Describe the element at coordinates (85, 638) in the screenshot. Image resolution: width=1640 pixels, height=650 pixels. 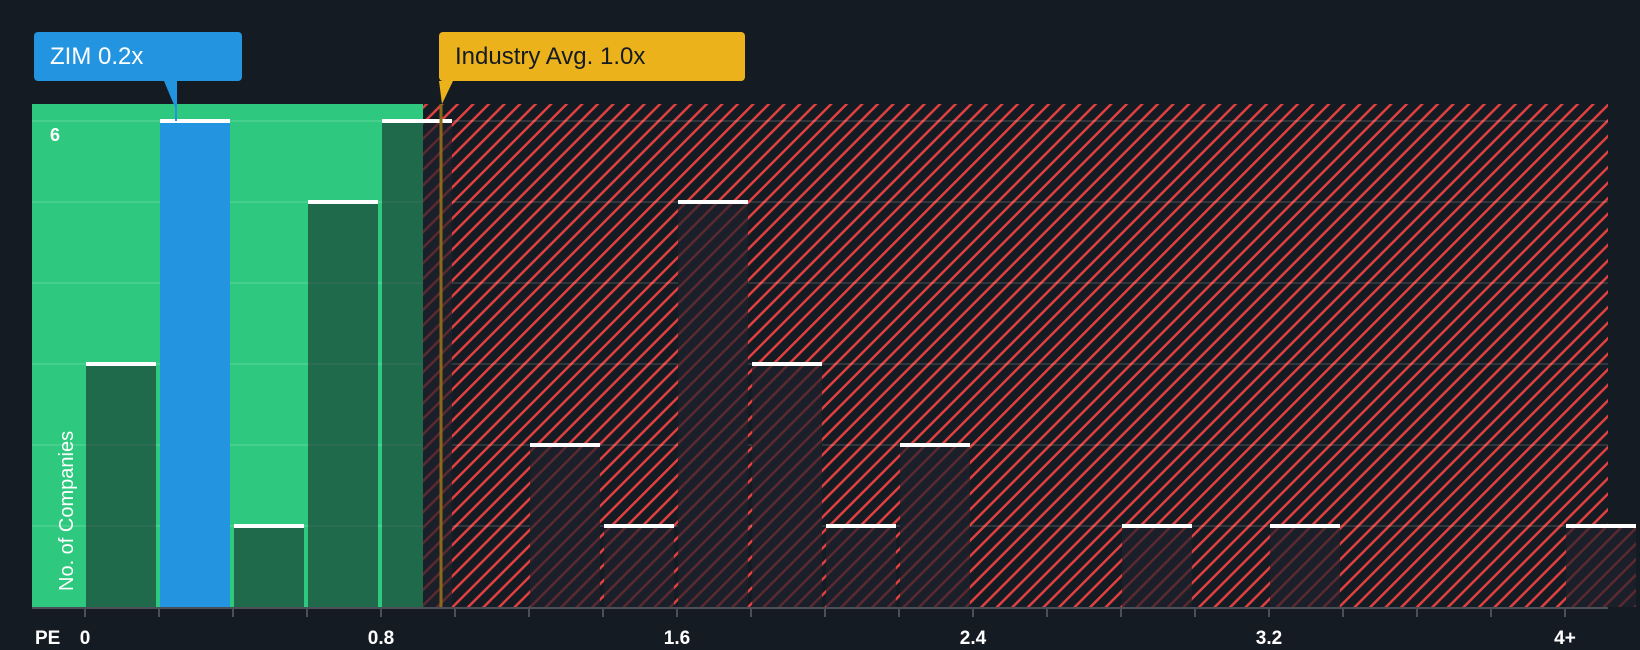
I see `x-tick-label: 0` at that location.